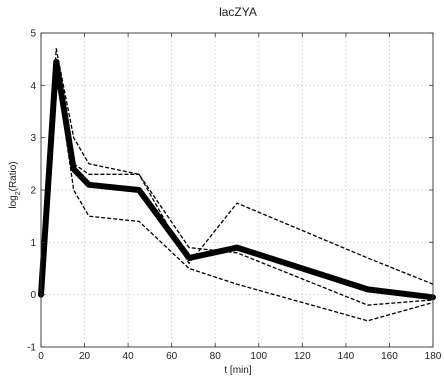 The image size is (444, 377). Describe the element at coordinates (389, 356) in the screenshot. I see `x-tick-label: 160` at that location.